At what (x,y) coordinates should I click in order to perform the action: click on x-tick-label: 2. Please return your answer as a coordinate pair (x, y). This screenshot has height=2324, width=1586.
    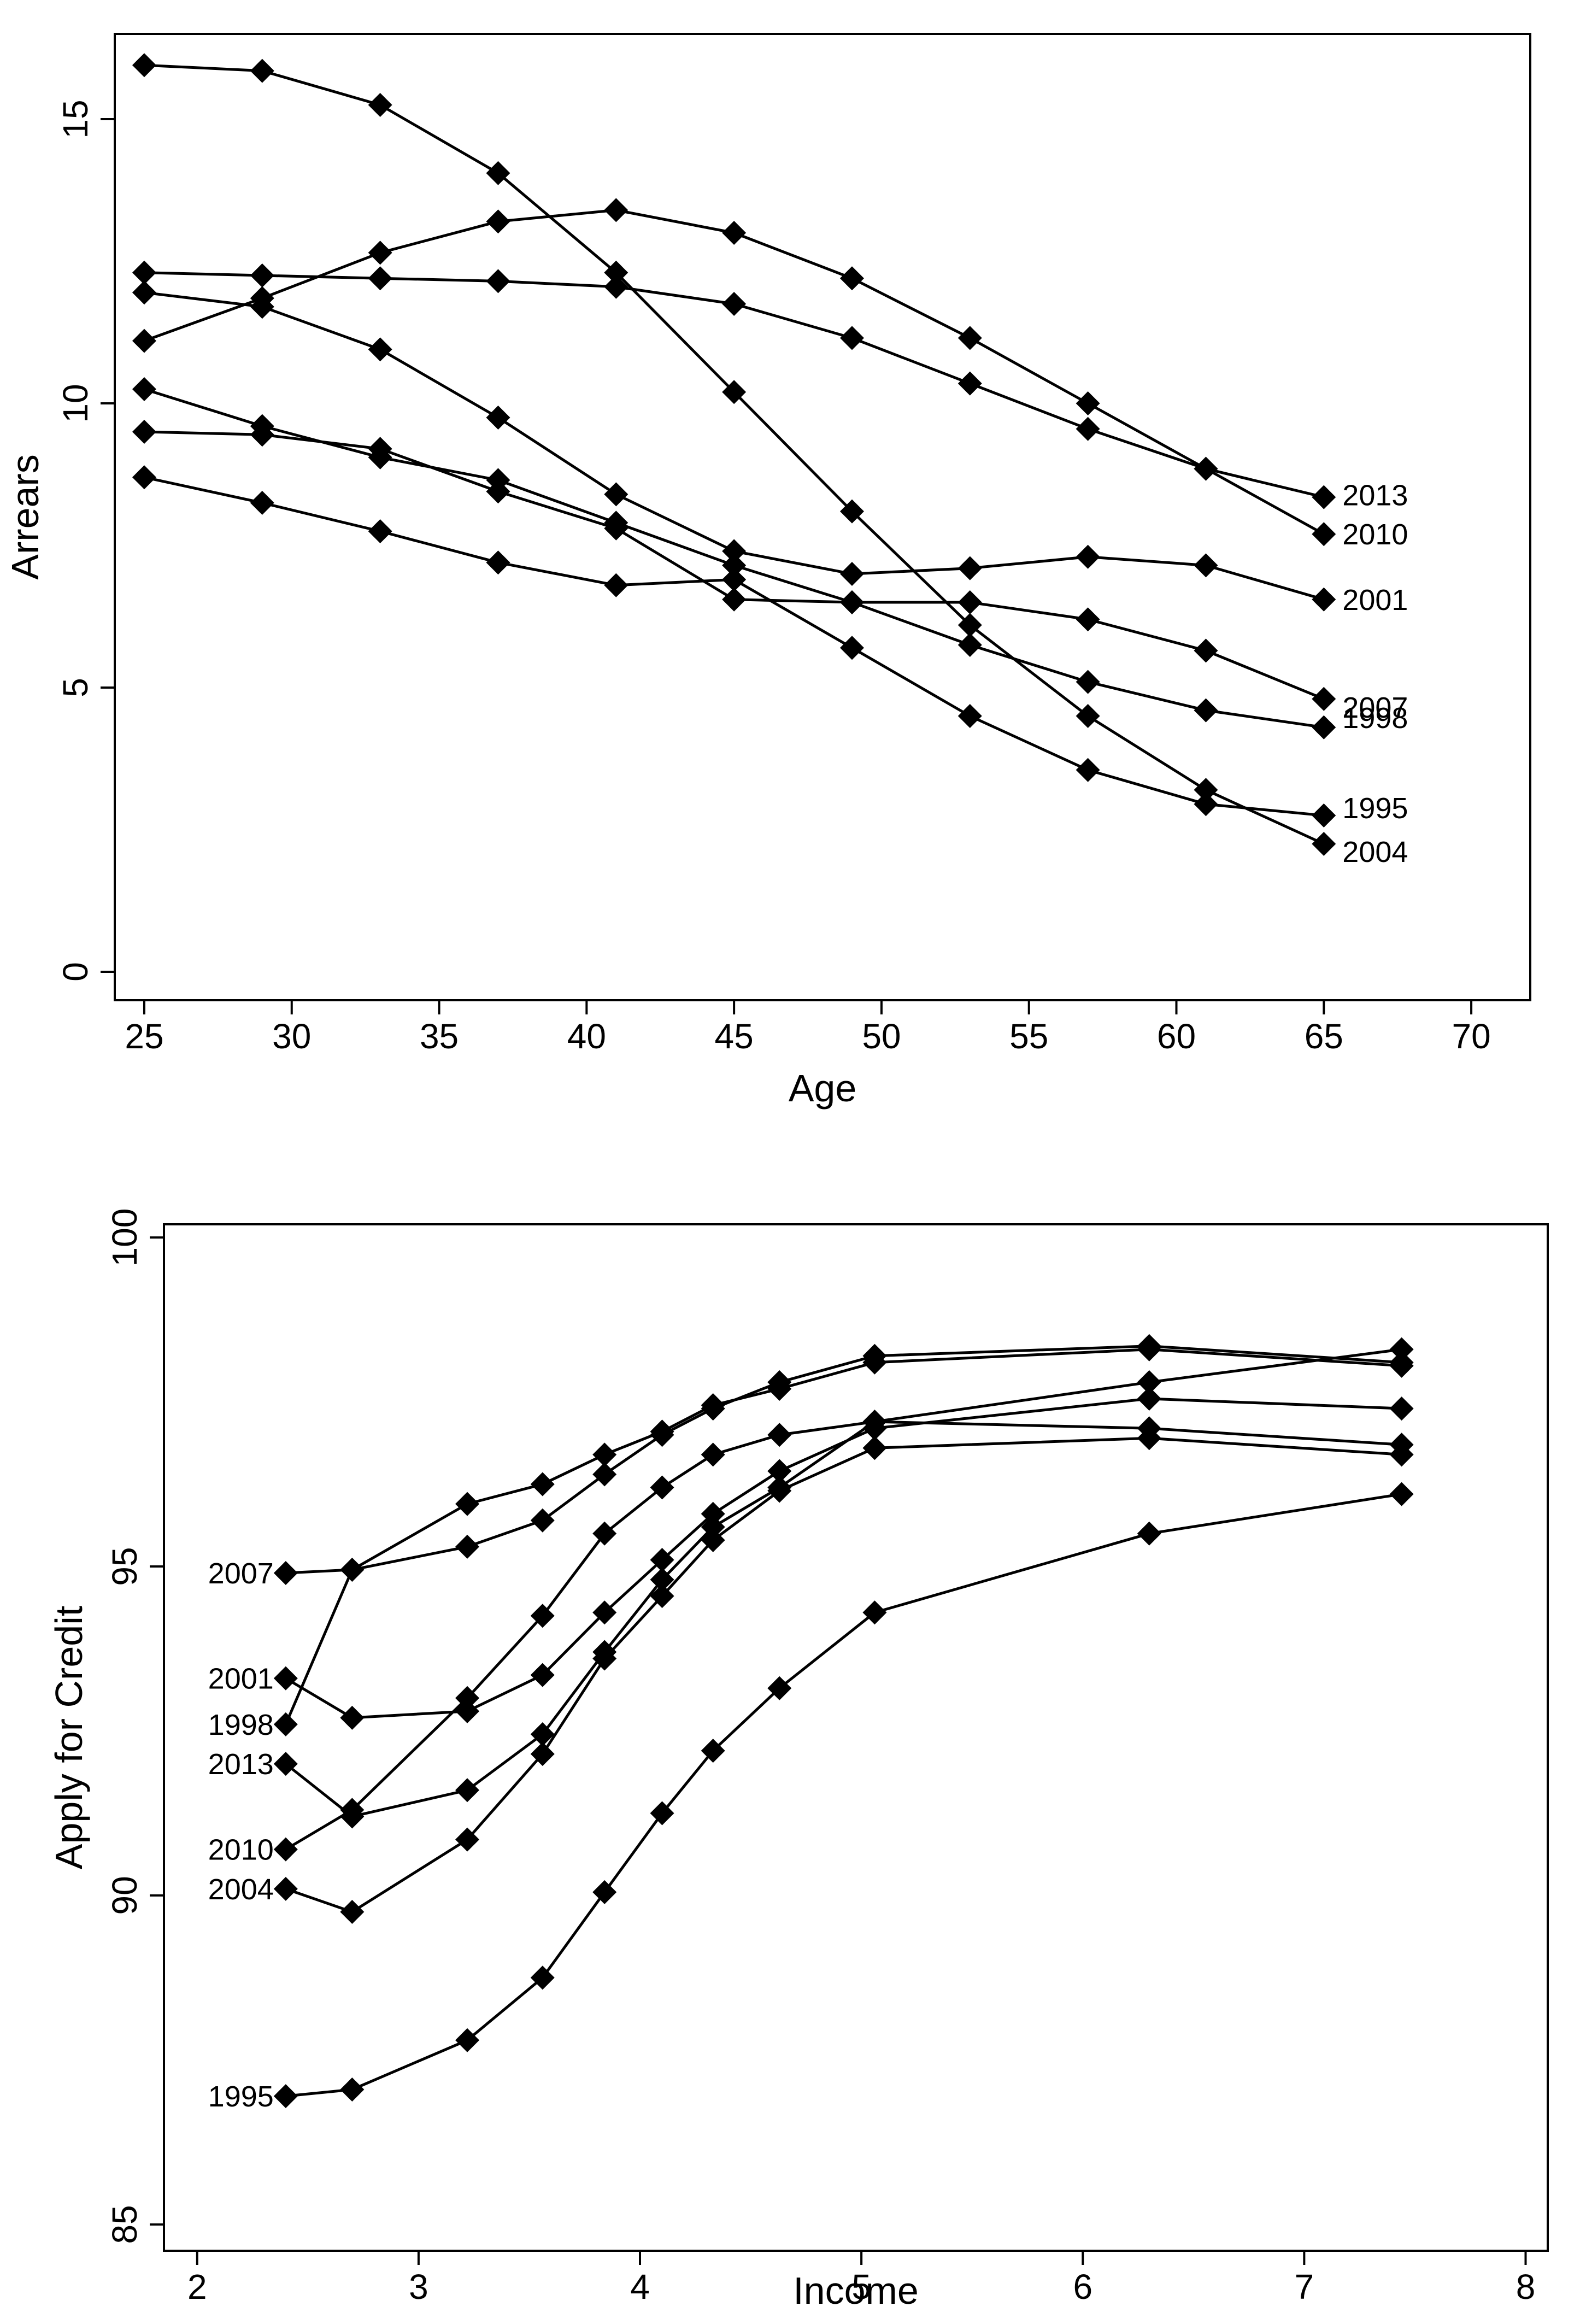
    Looking at the image, I should click on (197, 2287).